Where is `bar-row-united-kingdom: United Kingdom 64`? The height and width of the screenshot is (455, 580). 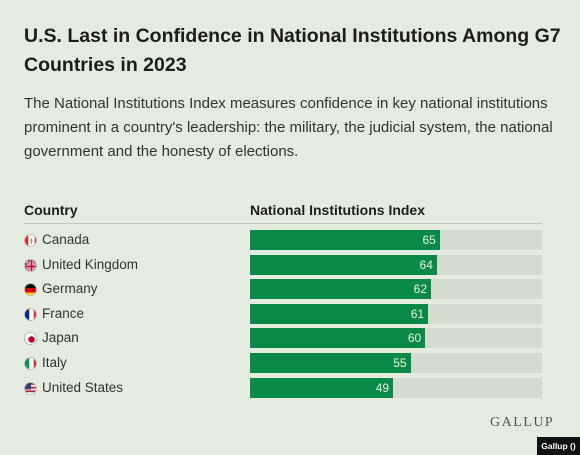
bar-row-united-kingdom: United Kingdom 64 is located at coordinates (283, 264).